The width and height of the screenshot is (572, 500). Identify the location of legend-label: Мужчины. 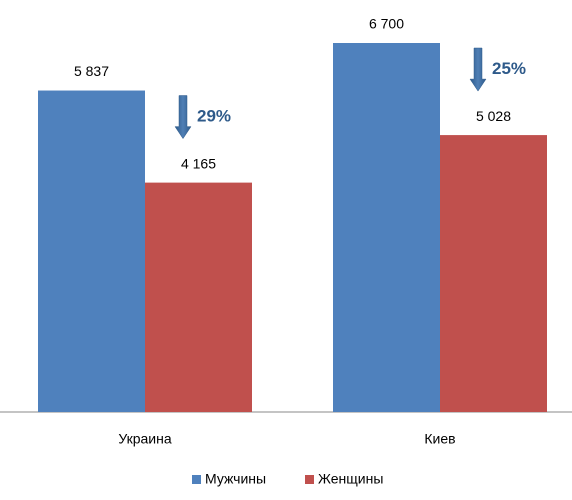
(235, 479).